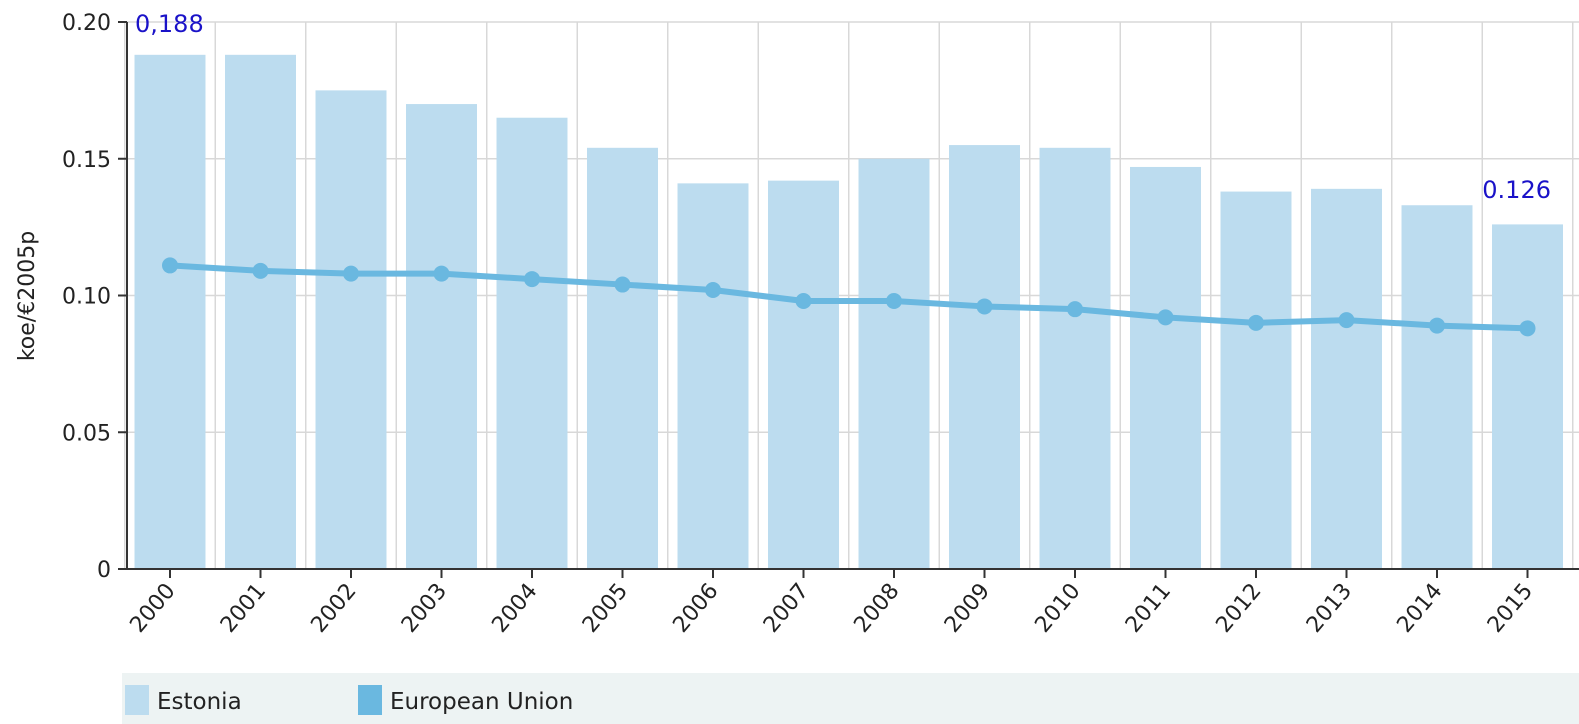 The image size is (1579, 724). Describe the element at coordinates (786, 608) in the screenshot. I see `x-tick-label: 2007` at that location.